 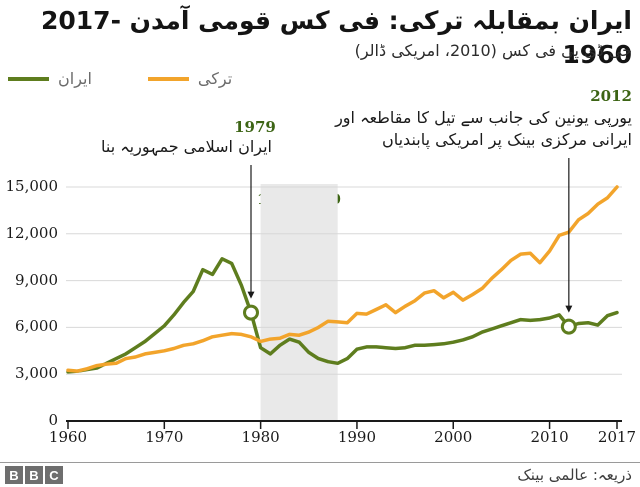 I want to click on turkey-line-swatch-icon, so click(x=168, y=78).